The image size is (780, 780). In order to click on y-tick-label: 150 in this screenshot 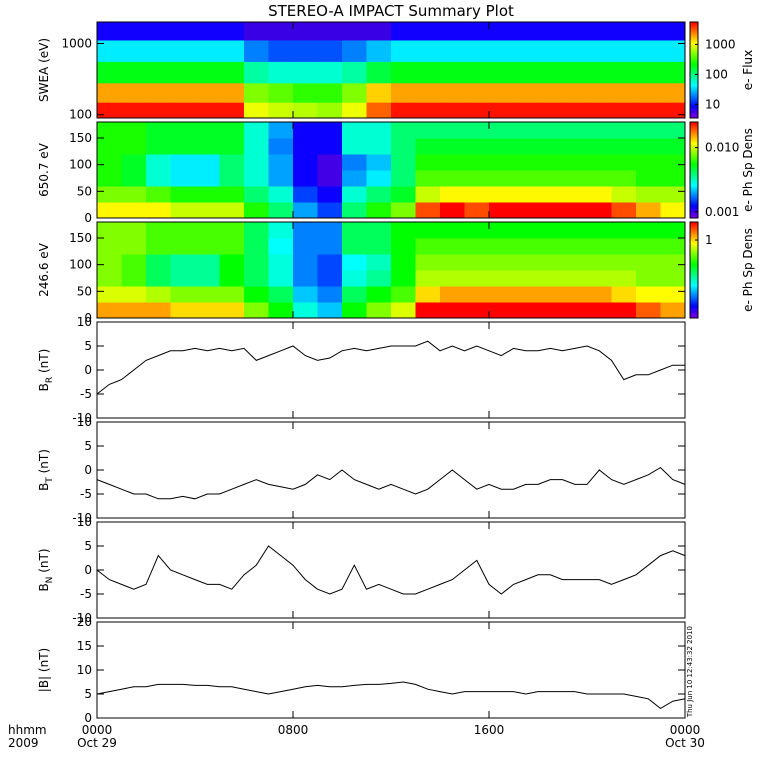, I will do `click(80, 138)`.